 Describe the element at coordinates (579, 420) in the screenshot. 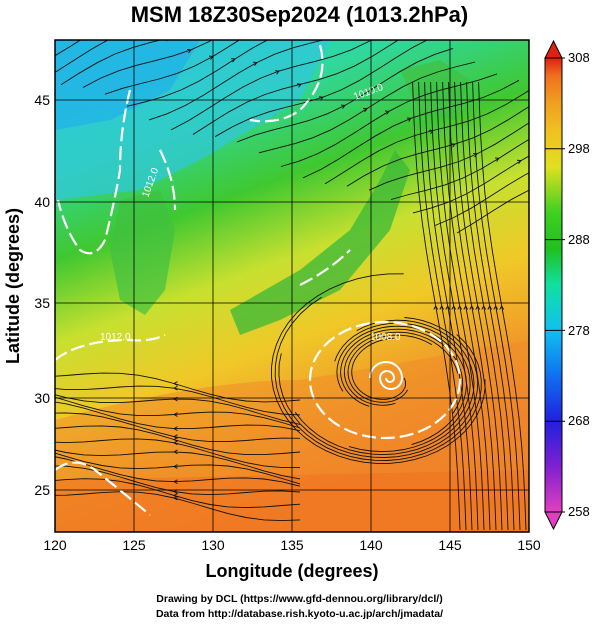

I see `colorbar-tick-label: 268` at that location.